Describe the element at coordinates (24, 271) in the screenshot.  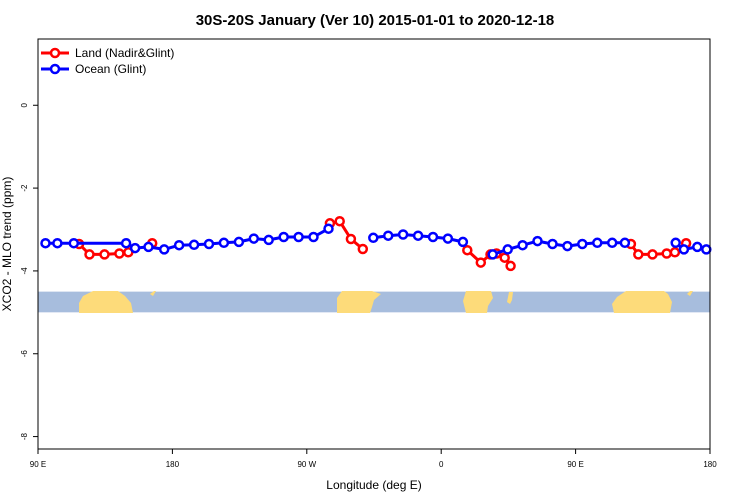
I see `y-tick-label: -4` at that location.